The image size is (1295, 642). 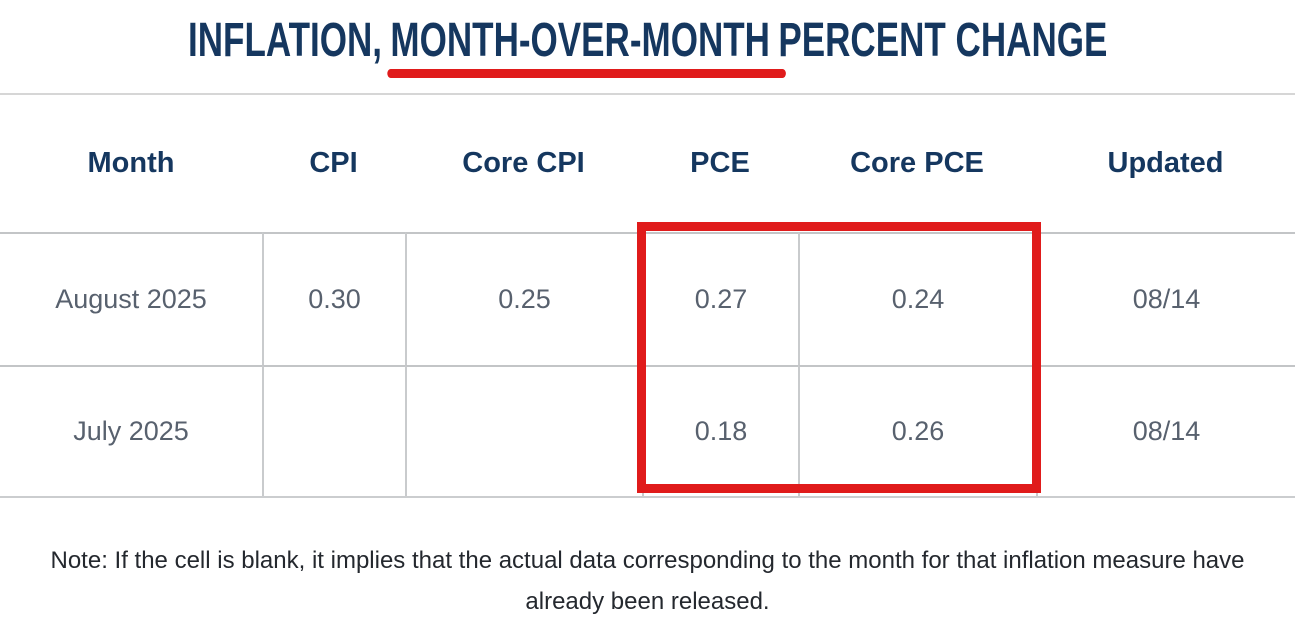 I want to click on red-underline-annotation, so click(x=586, y=73).